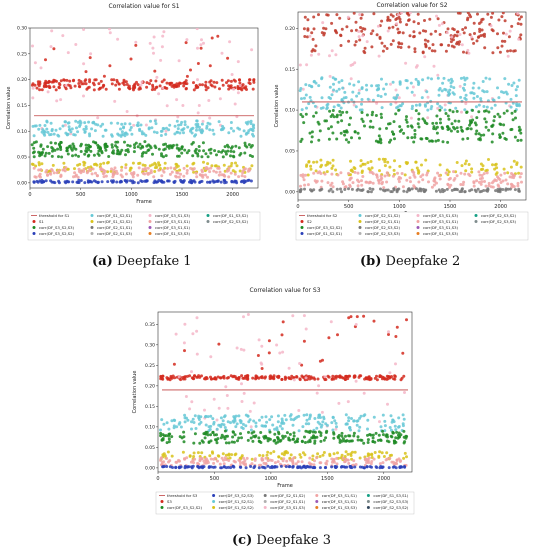  I want to click on series-salmon, so click(142, 172).